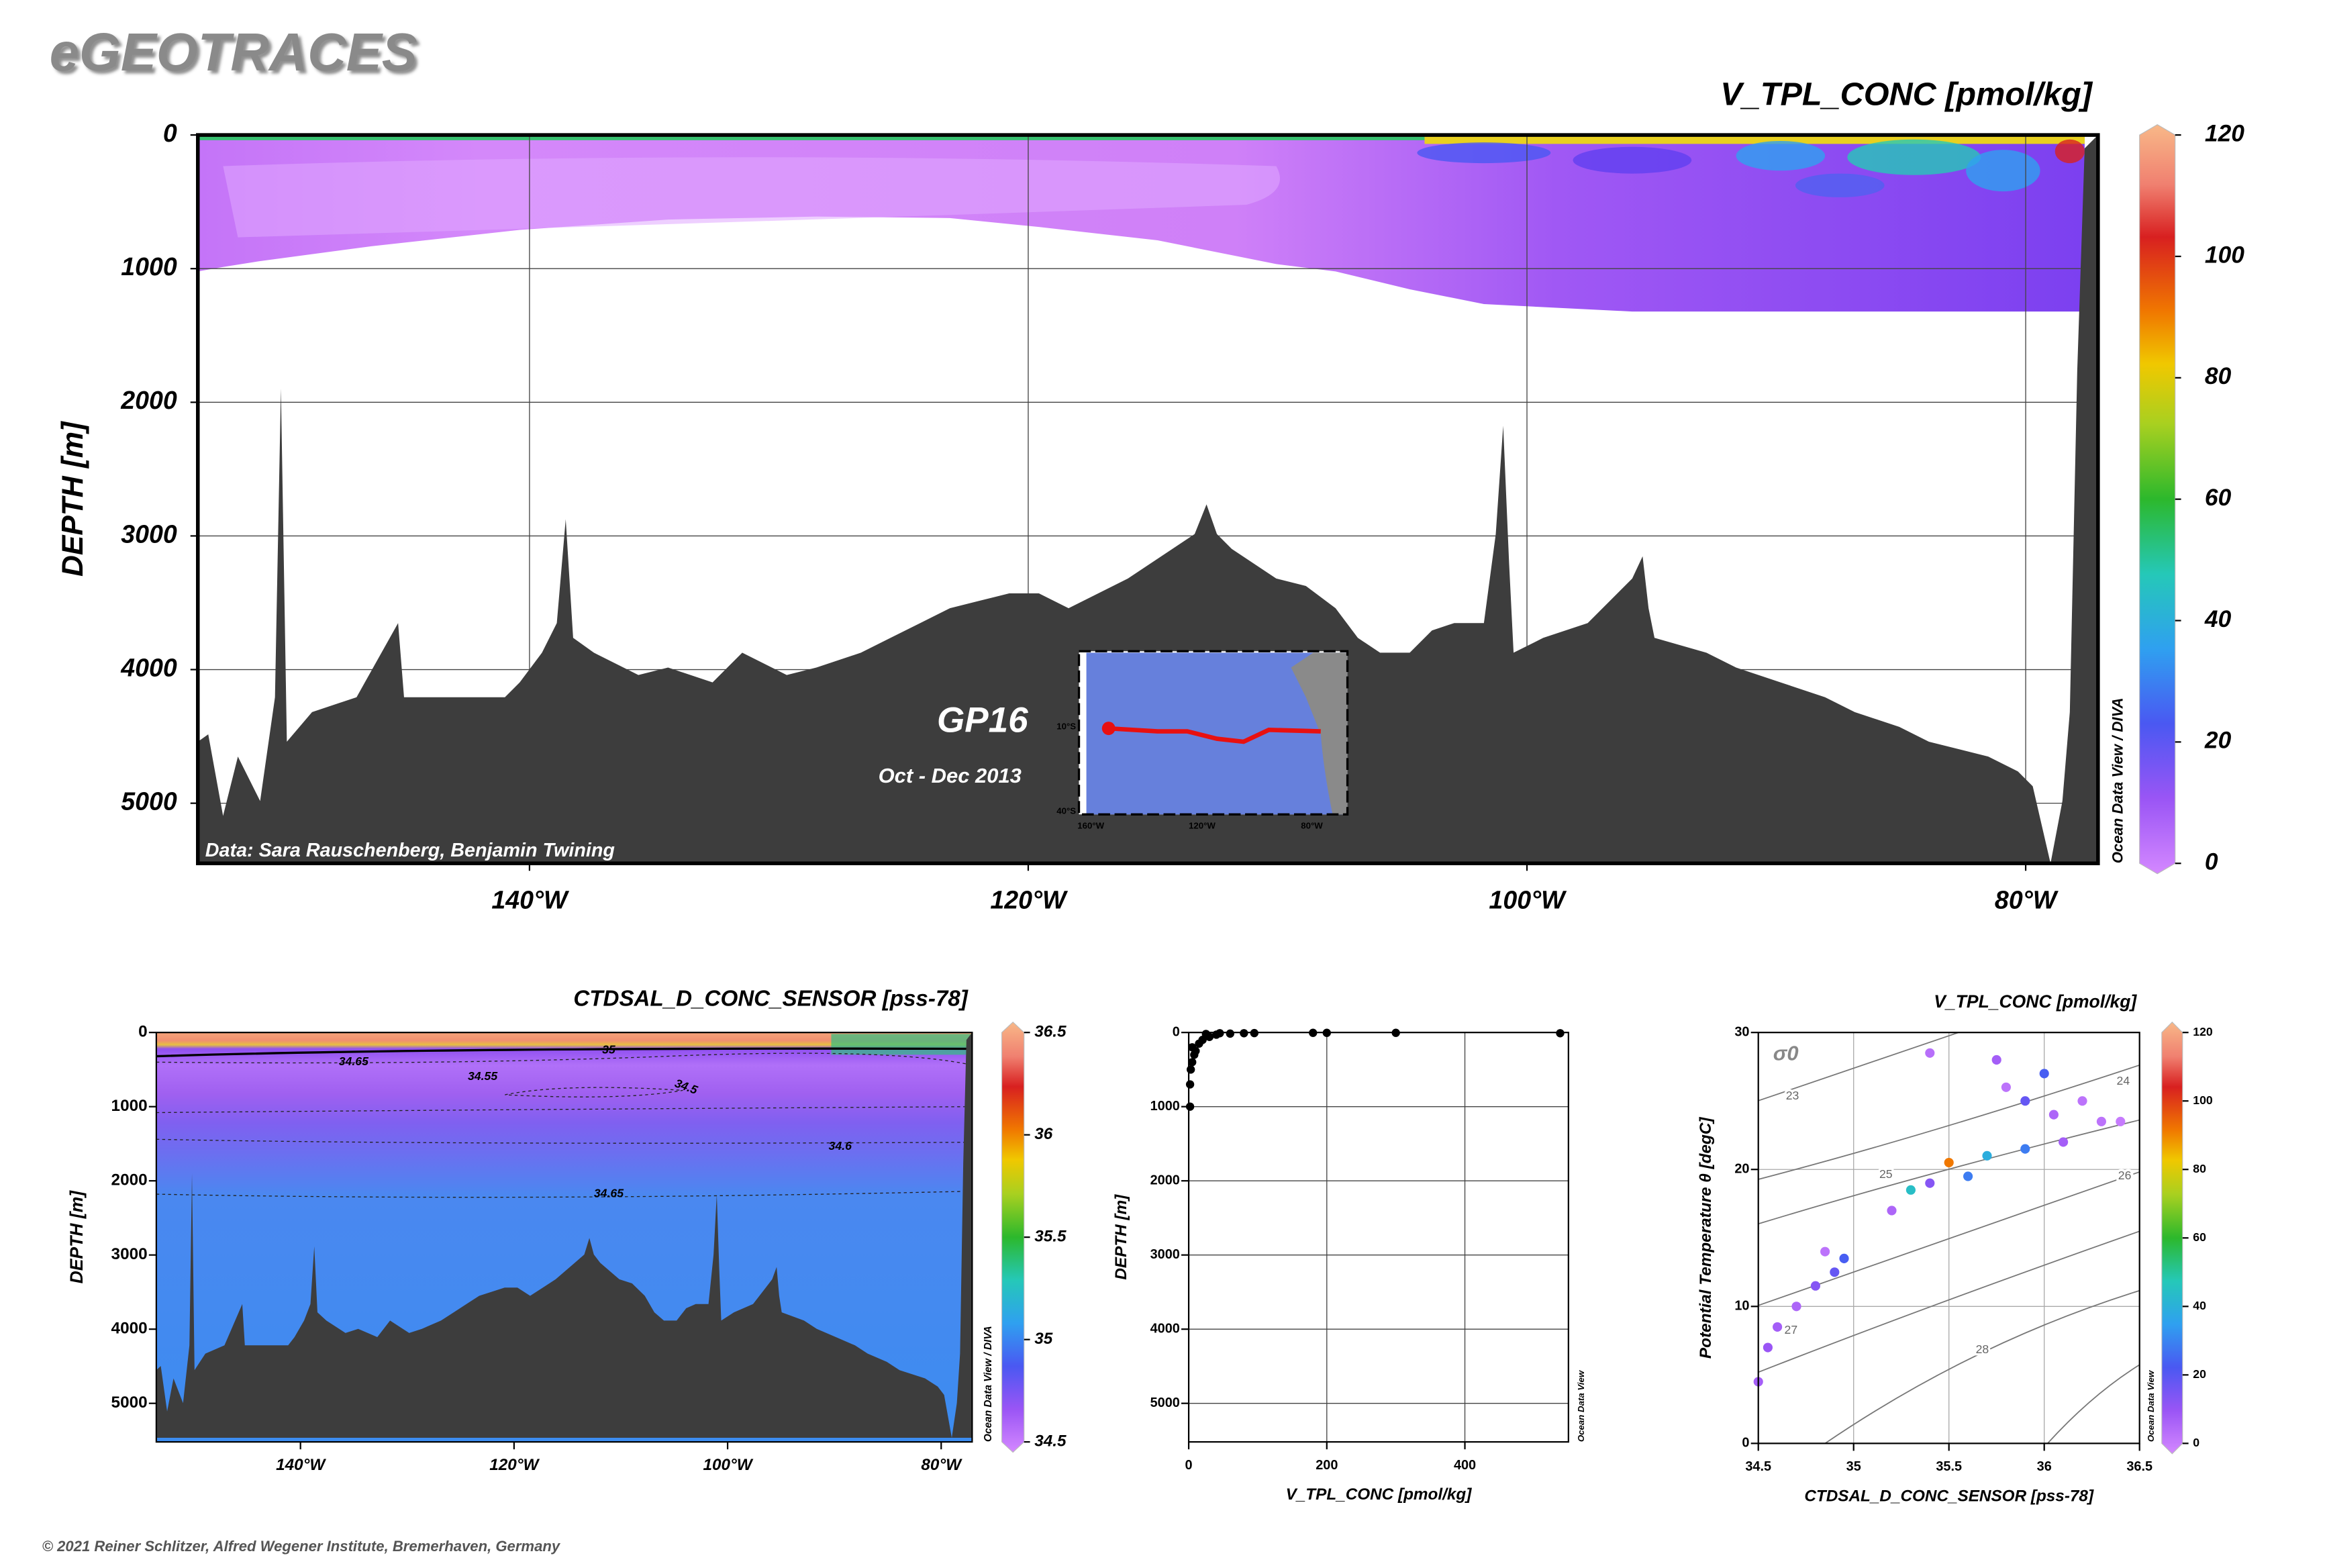 This screenshot has width=2327, height=1568. What do you see at coordinates (1312, 825) in the screenshot?
I see `map-lon-label: 80°W` at bounding box center [1312, 825].